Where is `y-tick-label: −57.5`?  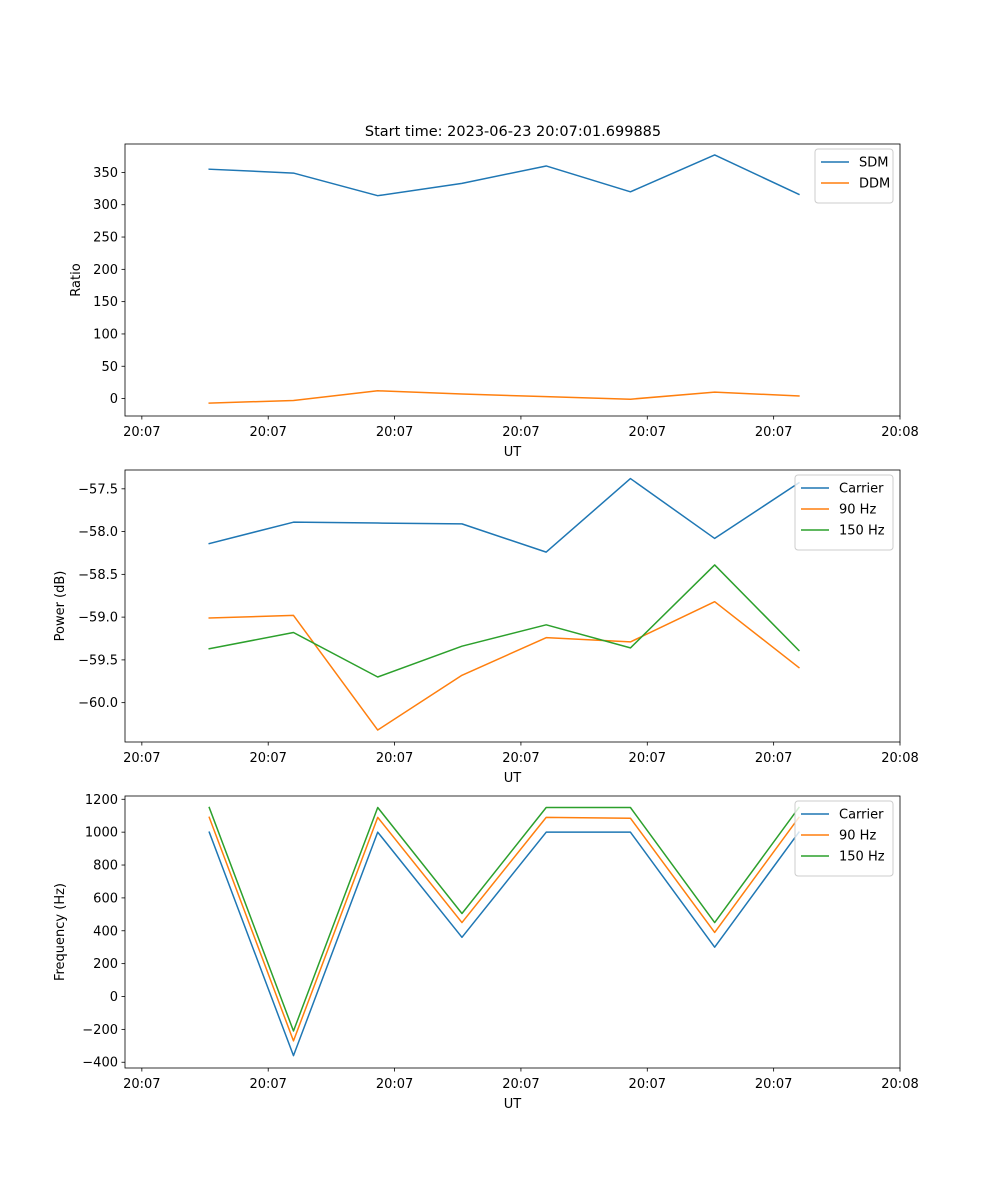 y-tick-label: −57.5 is located at coordinates (98, 489).